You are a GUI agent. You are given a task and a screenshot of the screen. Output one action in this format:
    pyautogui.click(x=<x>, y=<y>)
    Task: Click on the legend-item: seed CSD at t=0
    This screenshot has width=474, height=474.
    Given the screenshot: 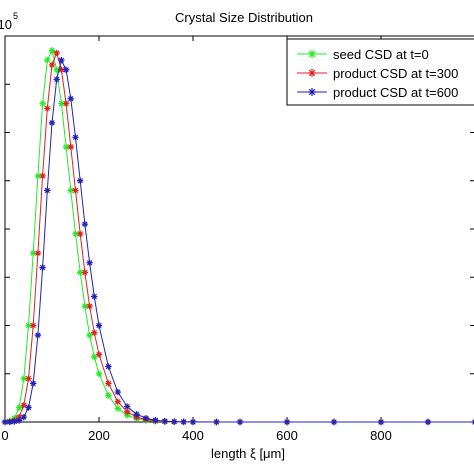 What is the action you would take?
    pyautogui.click(x=363, y=54)
    